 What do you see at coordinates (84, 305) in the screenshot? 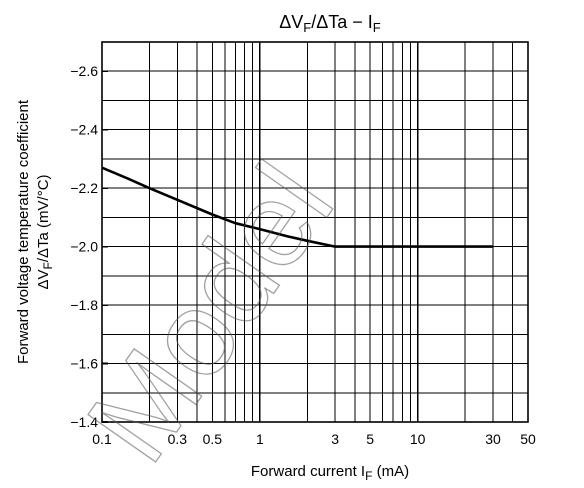
I see `y-tick-label: −1.8` at bounding box center [84, 305].